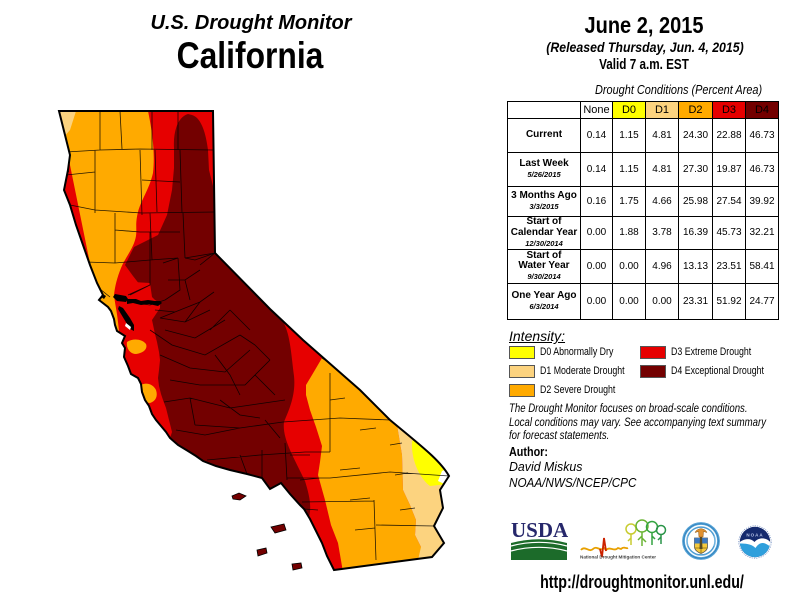  What do you see at coordinates (618, 557) in the screenshot?
I see `svg-text:National Drought Mitigation Ce: National Drought Mitigation Center` at bounding box center [618, 557].